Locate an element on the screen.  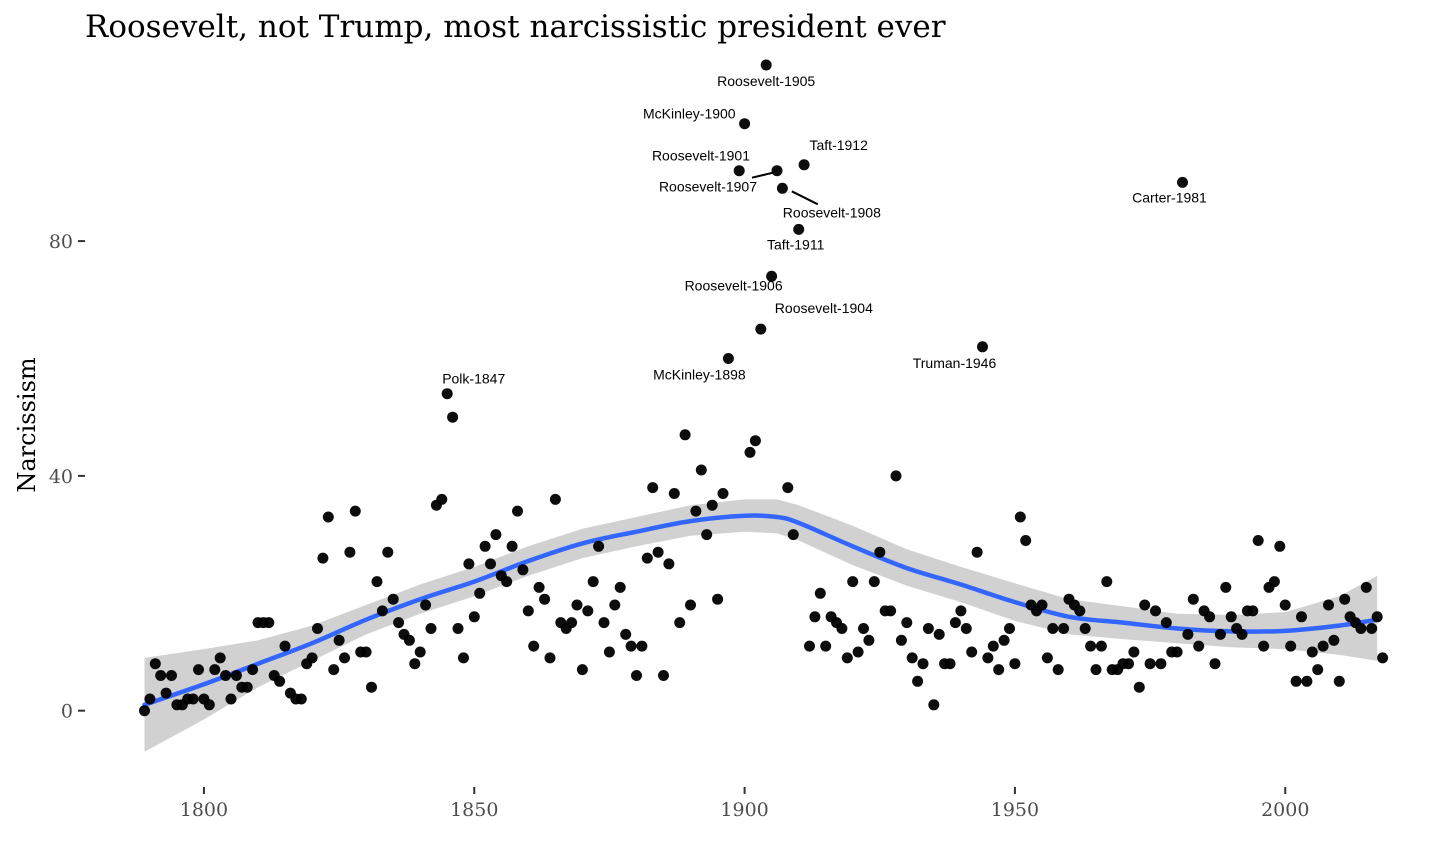
point-label: Carter-1981 is located at coordinates (1169, 197).